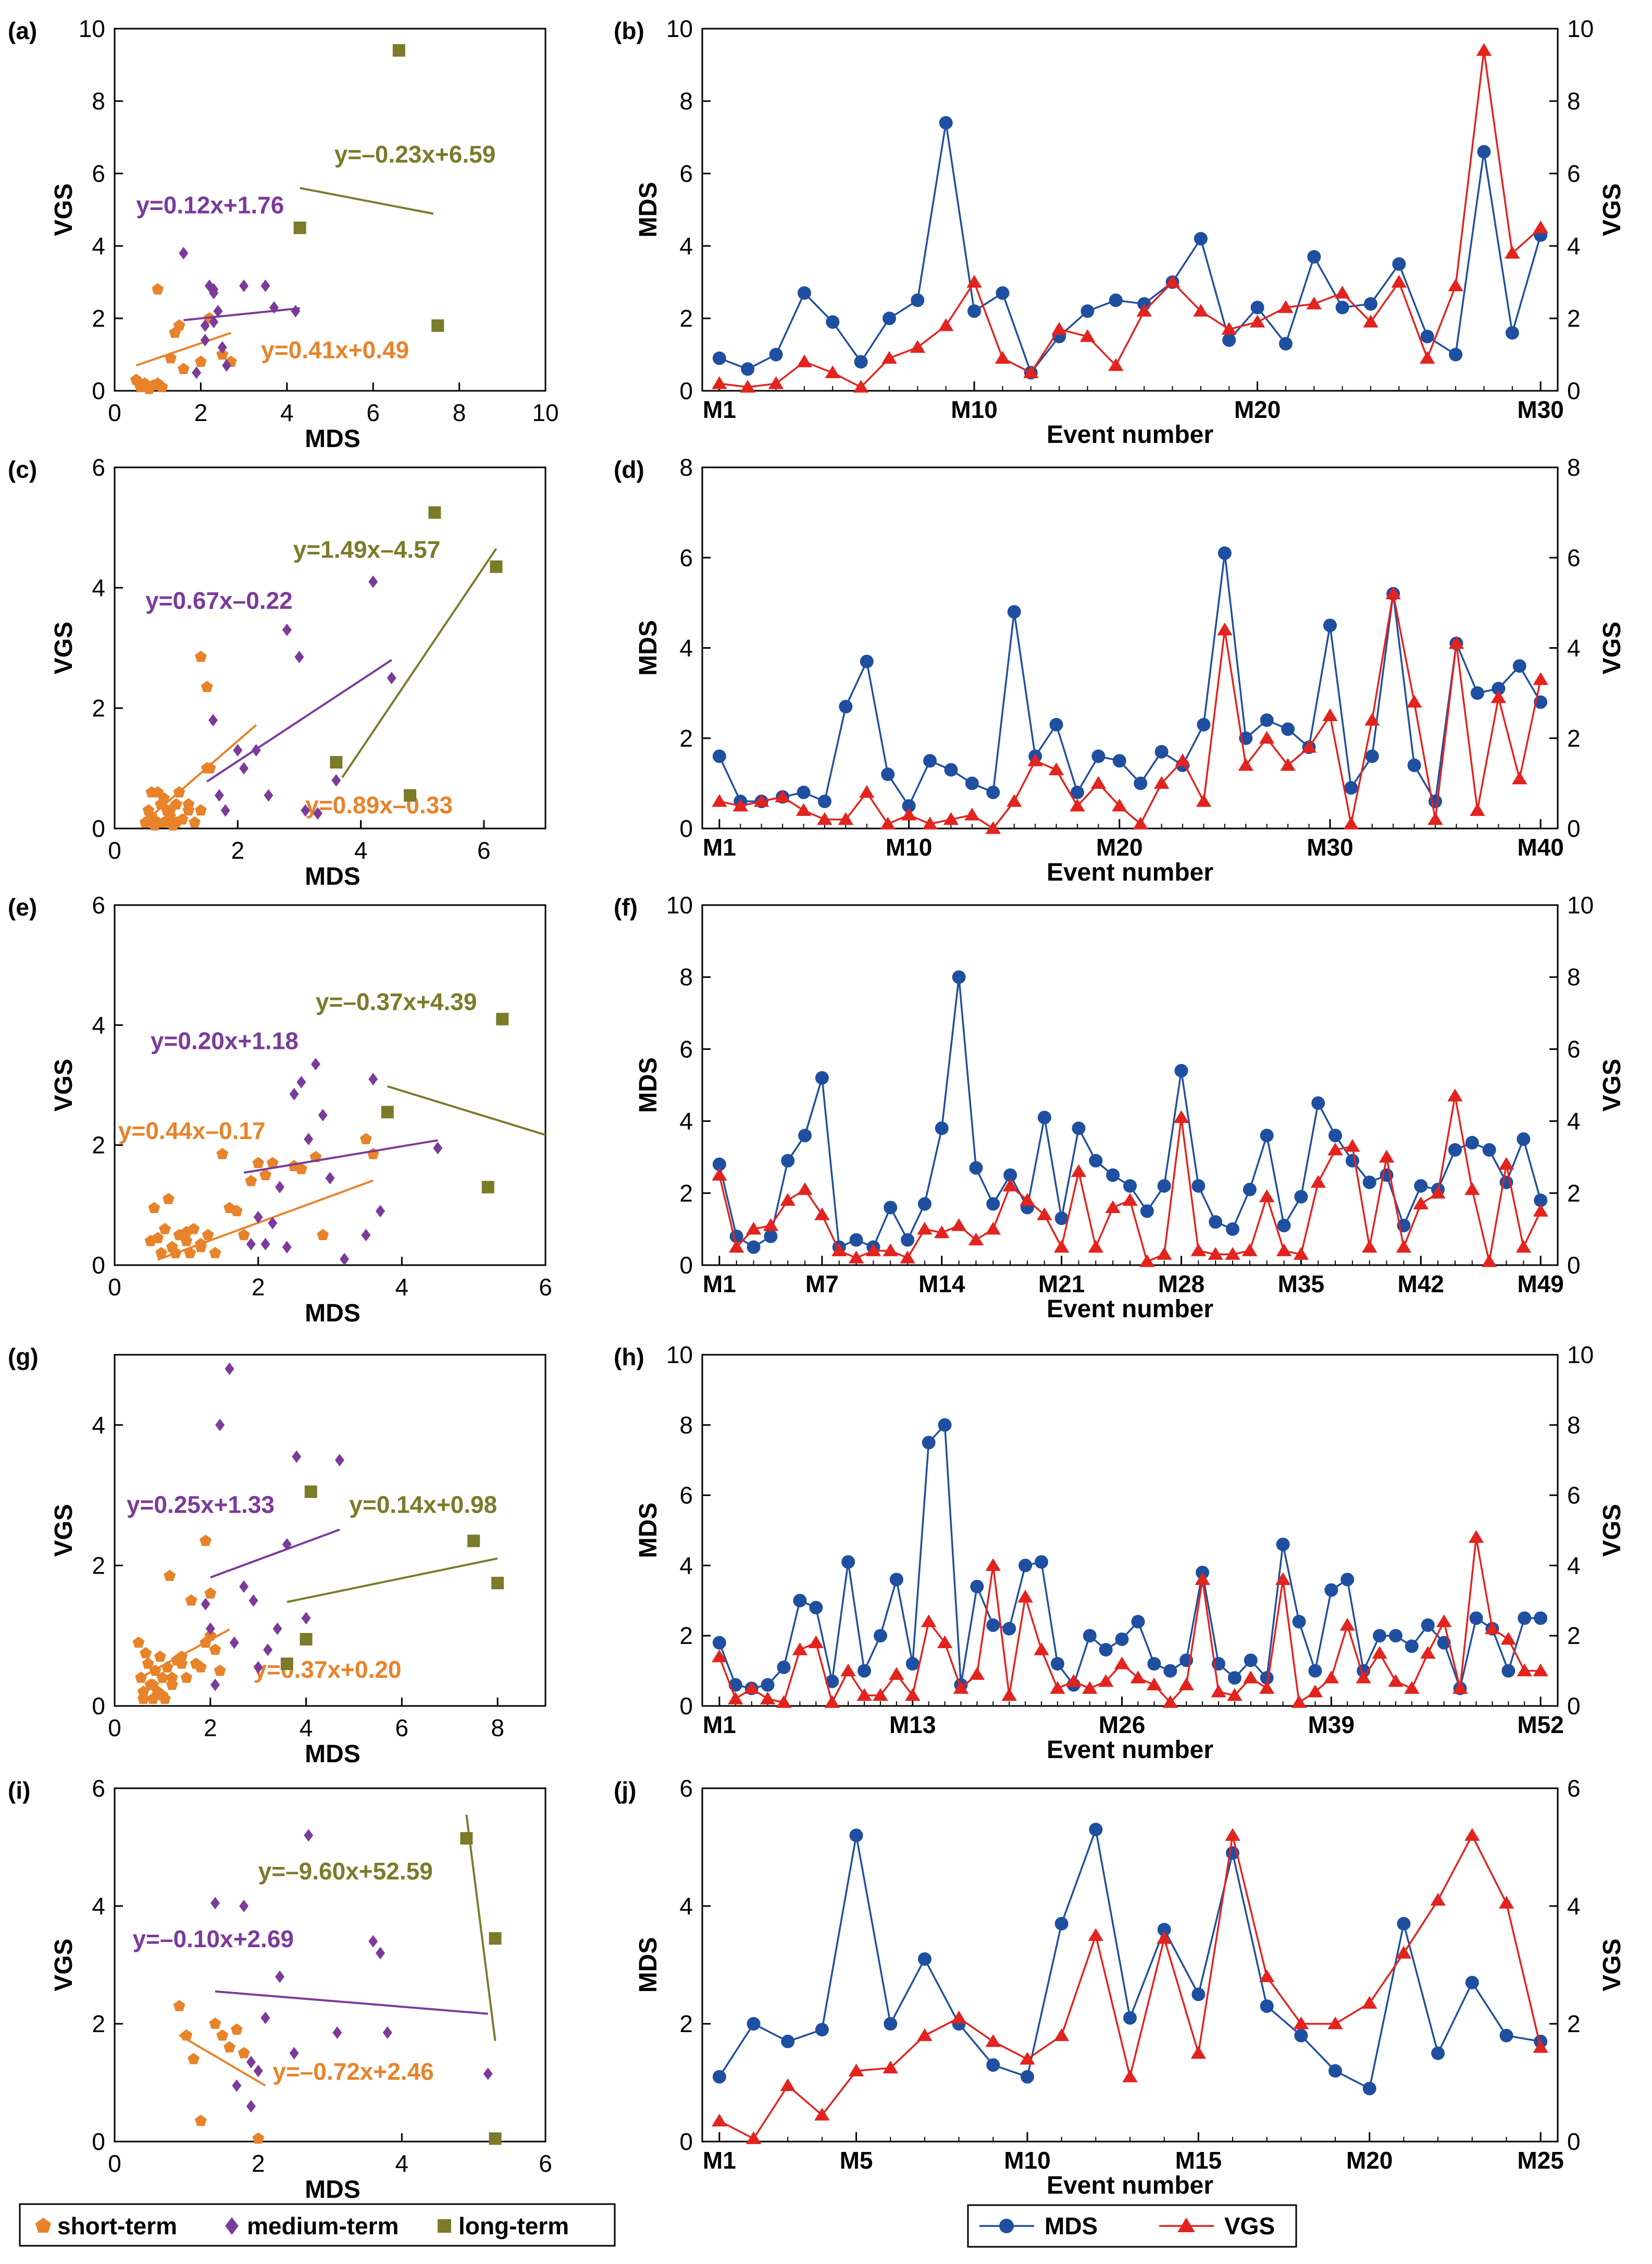  What do you see at coordinates (1132, 2226) in the screenshot?
I see `legend-right: MDS VGS` at bounding box center [1132, 2226].